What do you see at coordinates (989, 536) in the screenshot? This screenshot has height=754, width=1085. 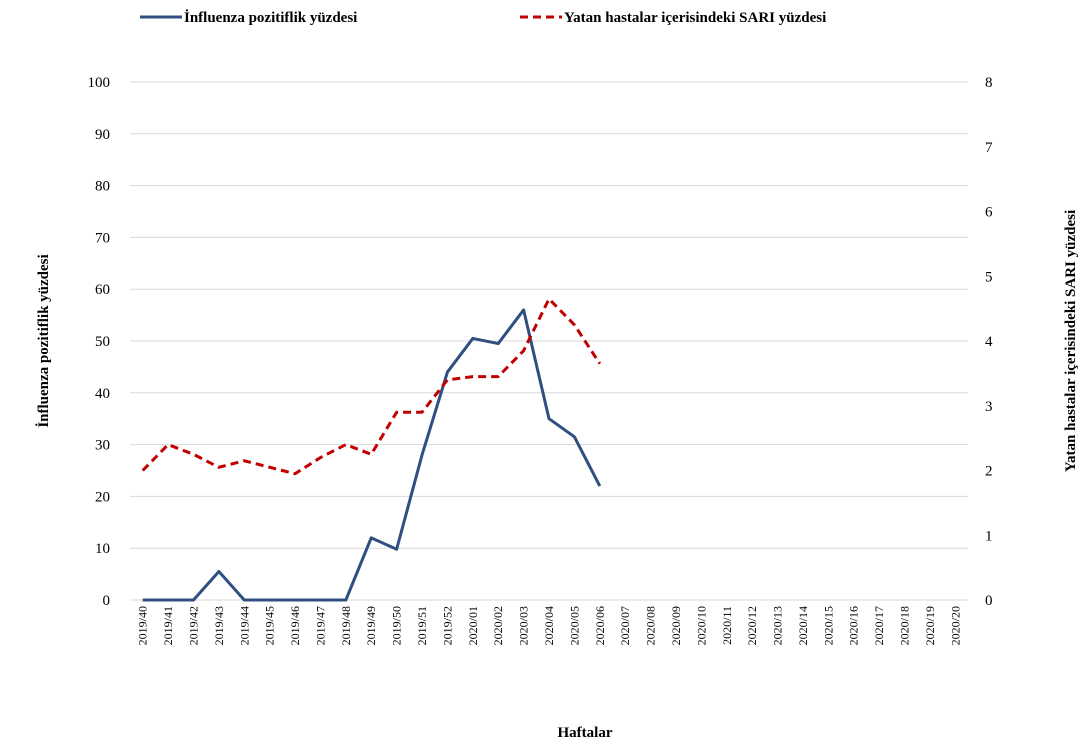 I see `y2-tick-label: 1` at bounding box center [989, 536].